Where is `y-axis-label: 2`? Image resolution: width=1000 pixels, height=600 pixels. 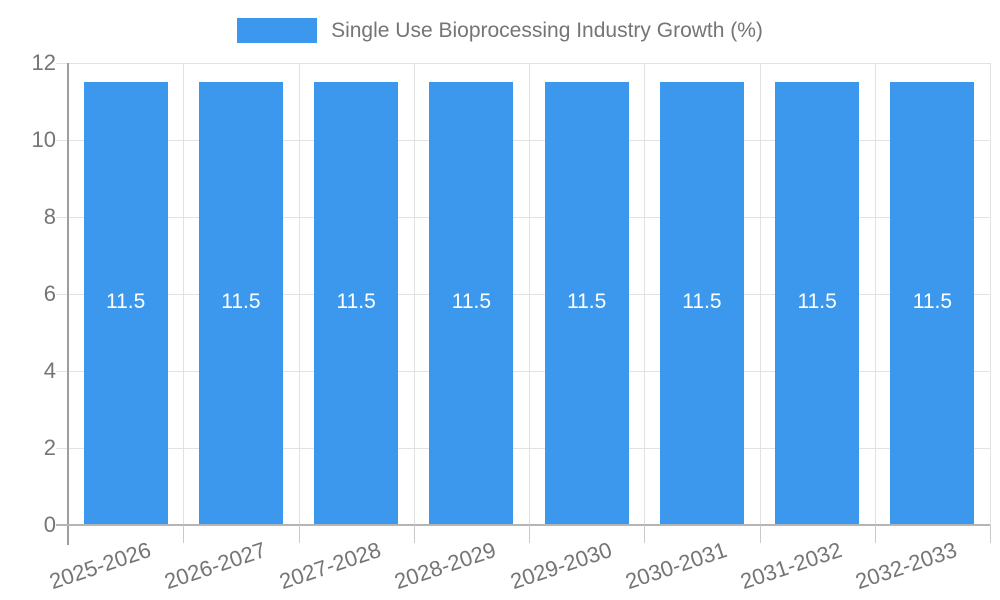
y-axis-label: 2 is located at coordinates (49, 447).